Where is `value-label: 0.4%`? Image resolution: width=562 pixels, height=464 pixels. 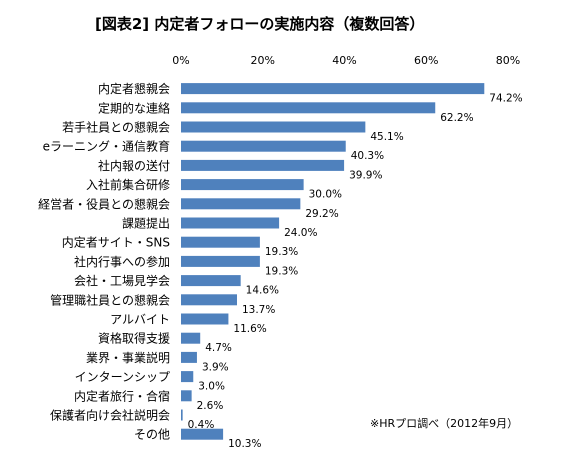 value-label: 0.4% is located at coordinates (201, 425).